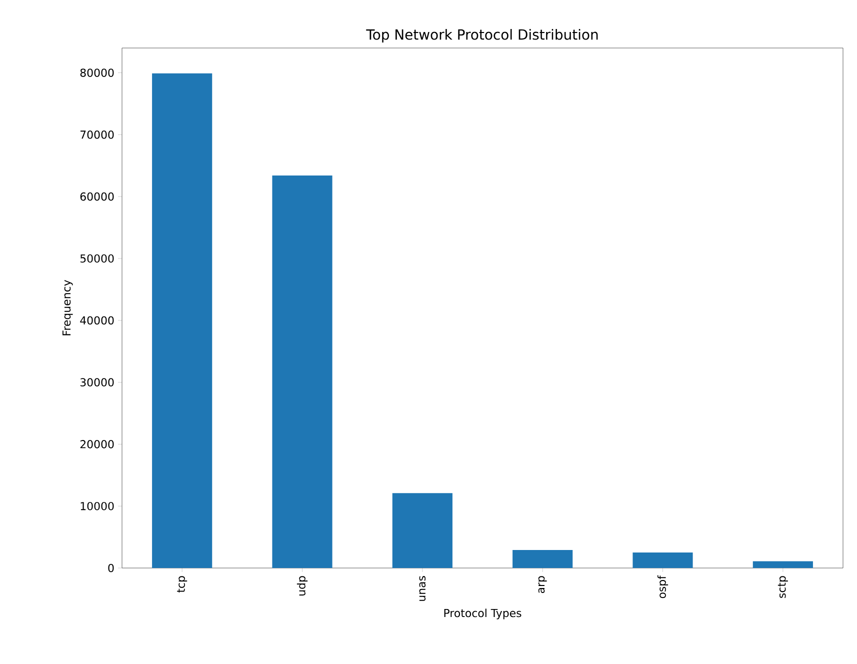 This screenshot has width=857, height=664. What do you see at coordinates (783, 587) in the screenshot?
I see `x-tick-label: sctp` at bounding box center [783, 587].